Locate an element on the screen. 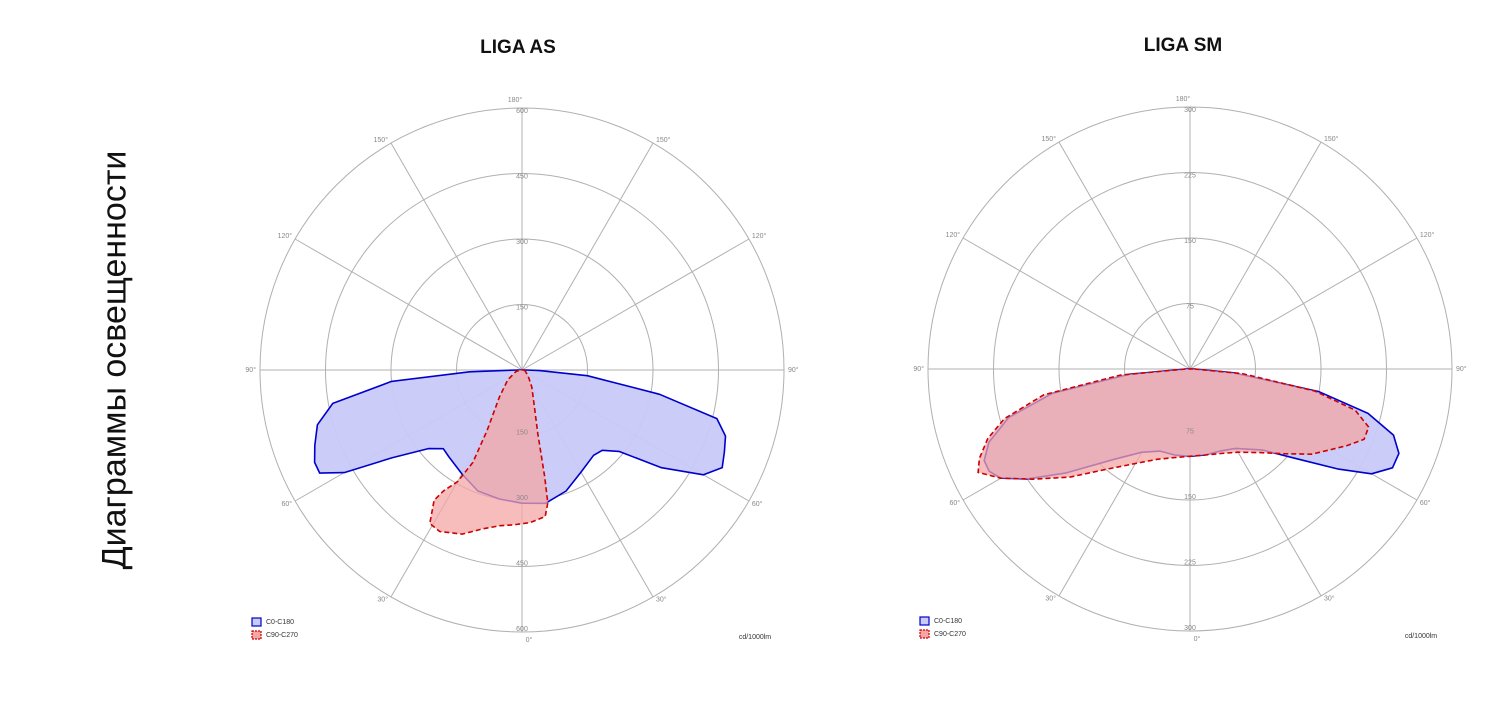 The width and height of the screenshot is (1500, 719). chart-title-liga-sm: LIGA SM is located at coordinates (1183, 45).